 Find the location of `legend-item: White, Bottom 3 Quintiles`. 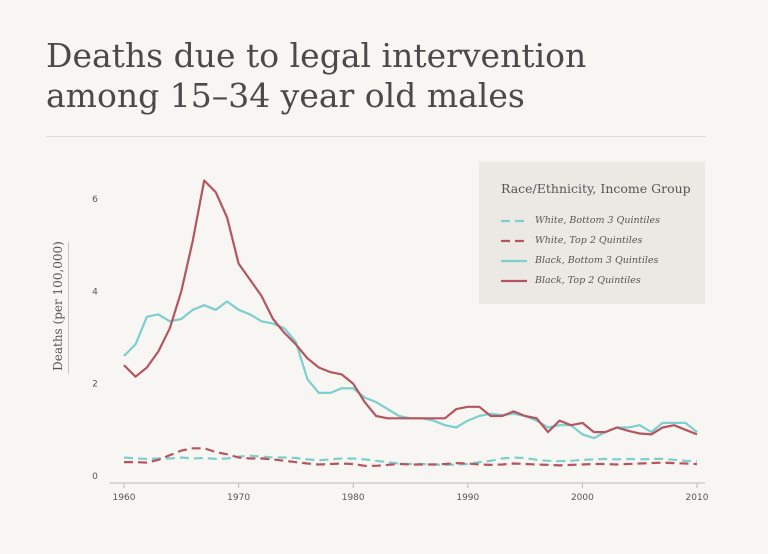

legend-item: White, Bottom 3 Quintiles is located at coordinates (601, 221).